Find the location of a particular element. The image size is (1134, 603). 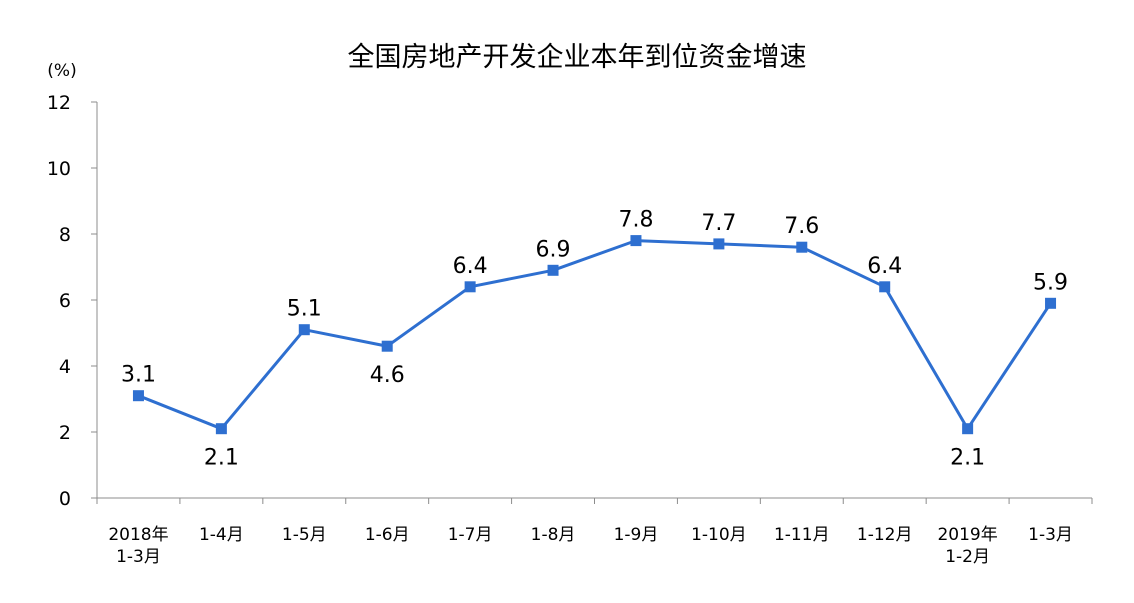

data-label: 6.9 is located at coordinates (553, 249).